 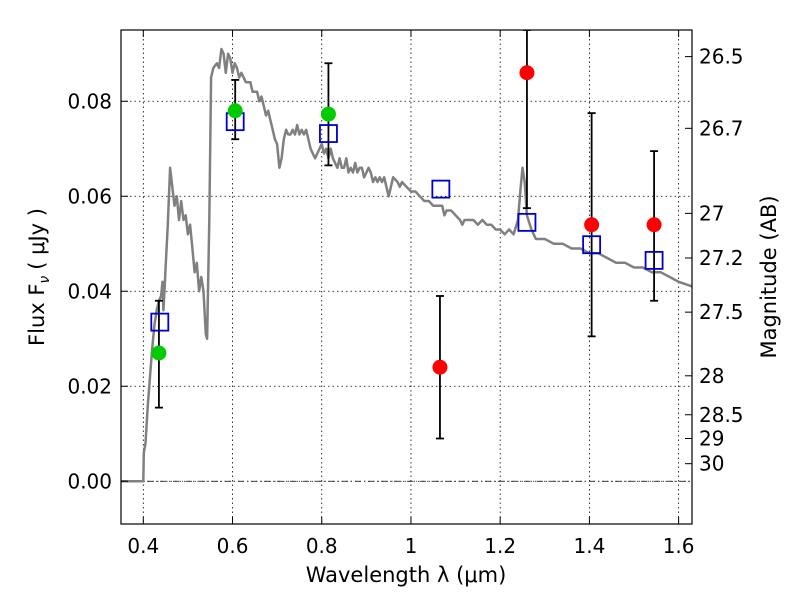 I want to click on y-tick-label: 0.08, so click(x=89, y=101).